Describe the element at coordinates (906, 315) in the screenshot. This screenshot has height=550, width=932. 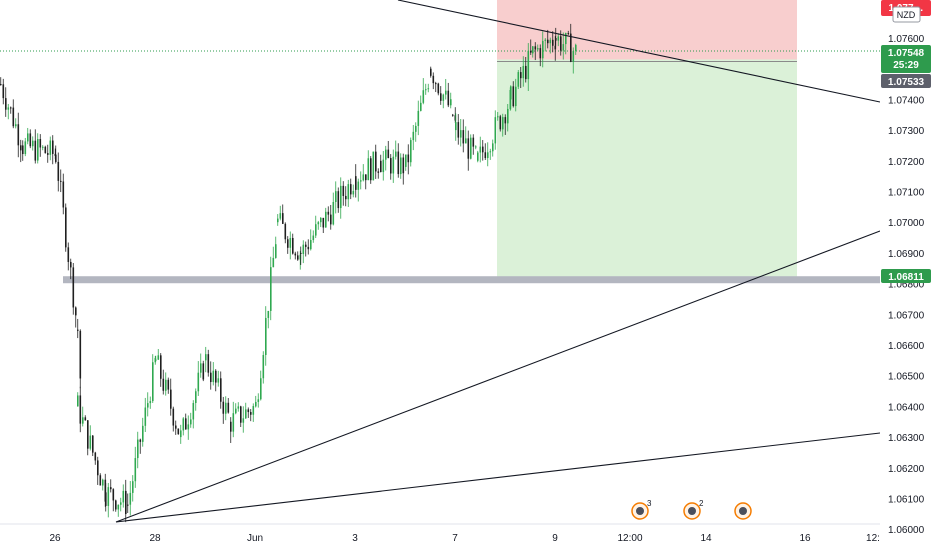
I see `y-tick-label: 1.06700` at that location.